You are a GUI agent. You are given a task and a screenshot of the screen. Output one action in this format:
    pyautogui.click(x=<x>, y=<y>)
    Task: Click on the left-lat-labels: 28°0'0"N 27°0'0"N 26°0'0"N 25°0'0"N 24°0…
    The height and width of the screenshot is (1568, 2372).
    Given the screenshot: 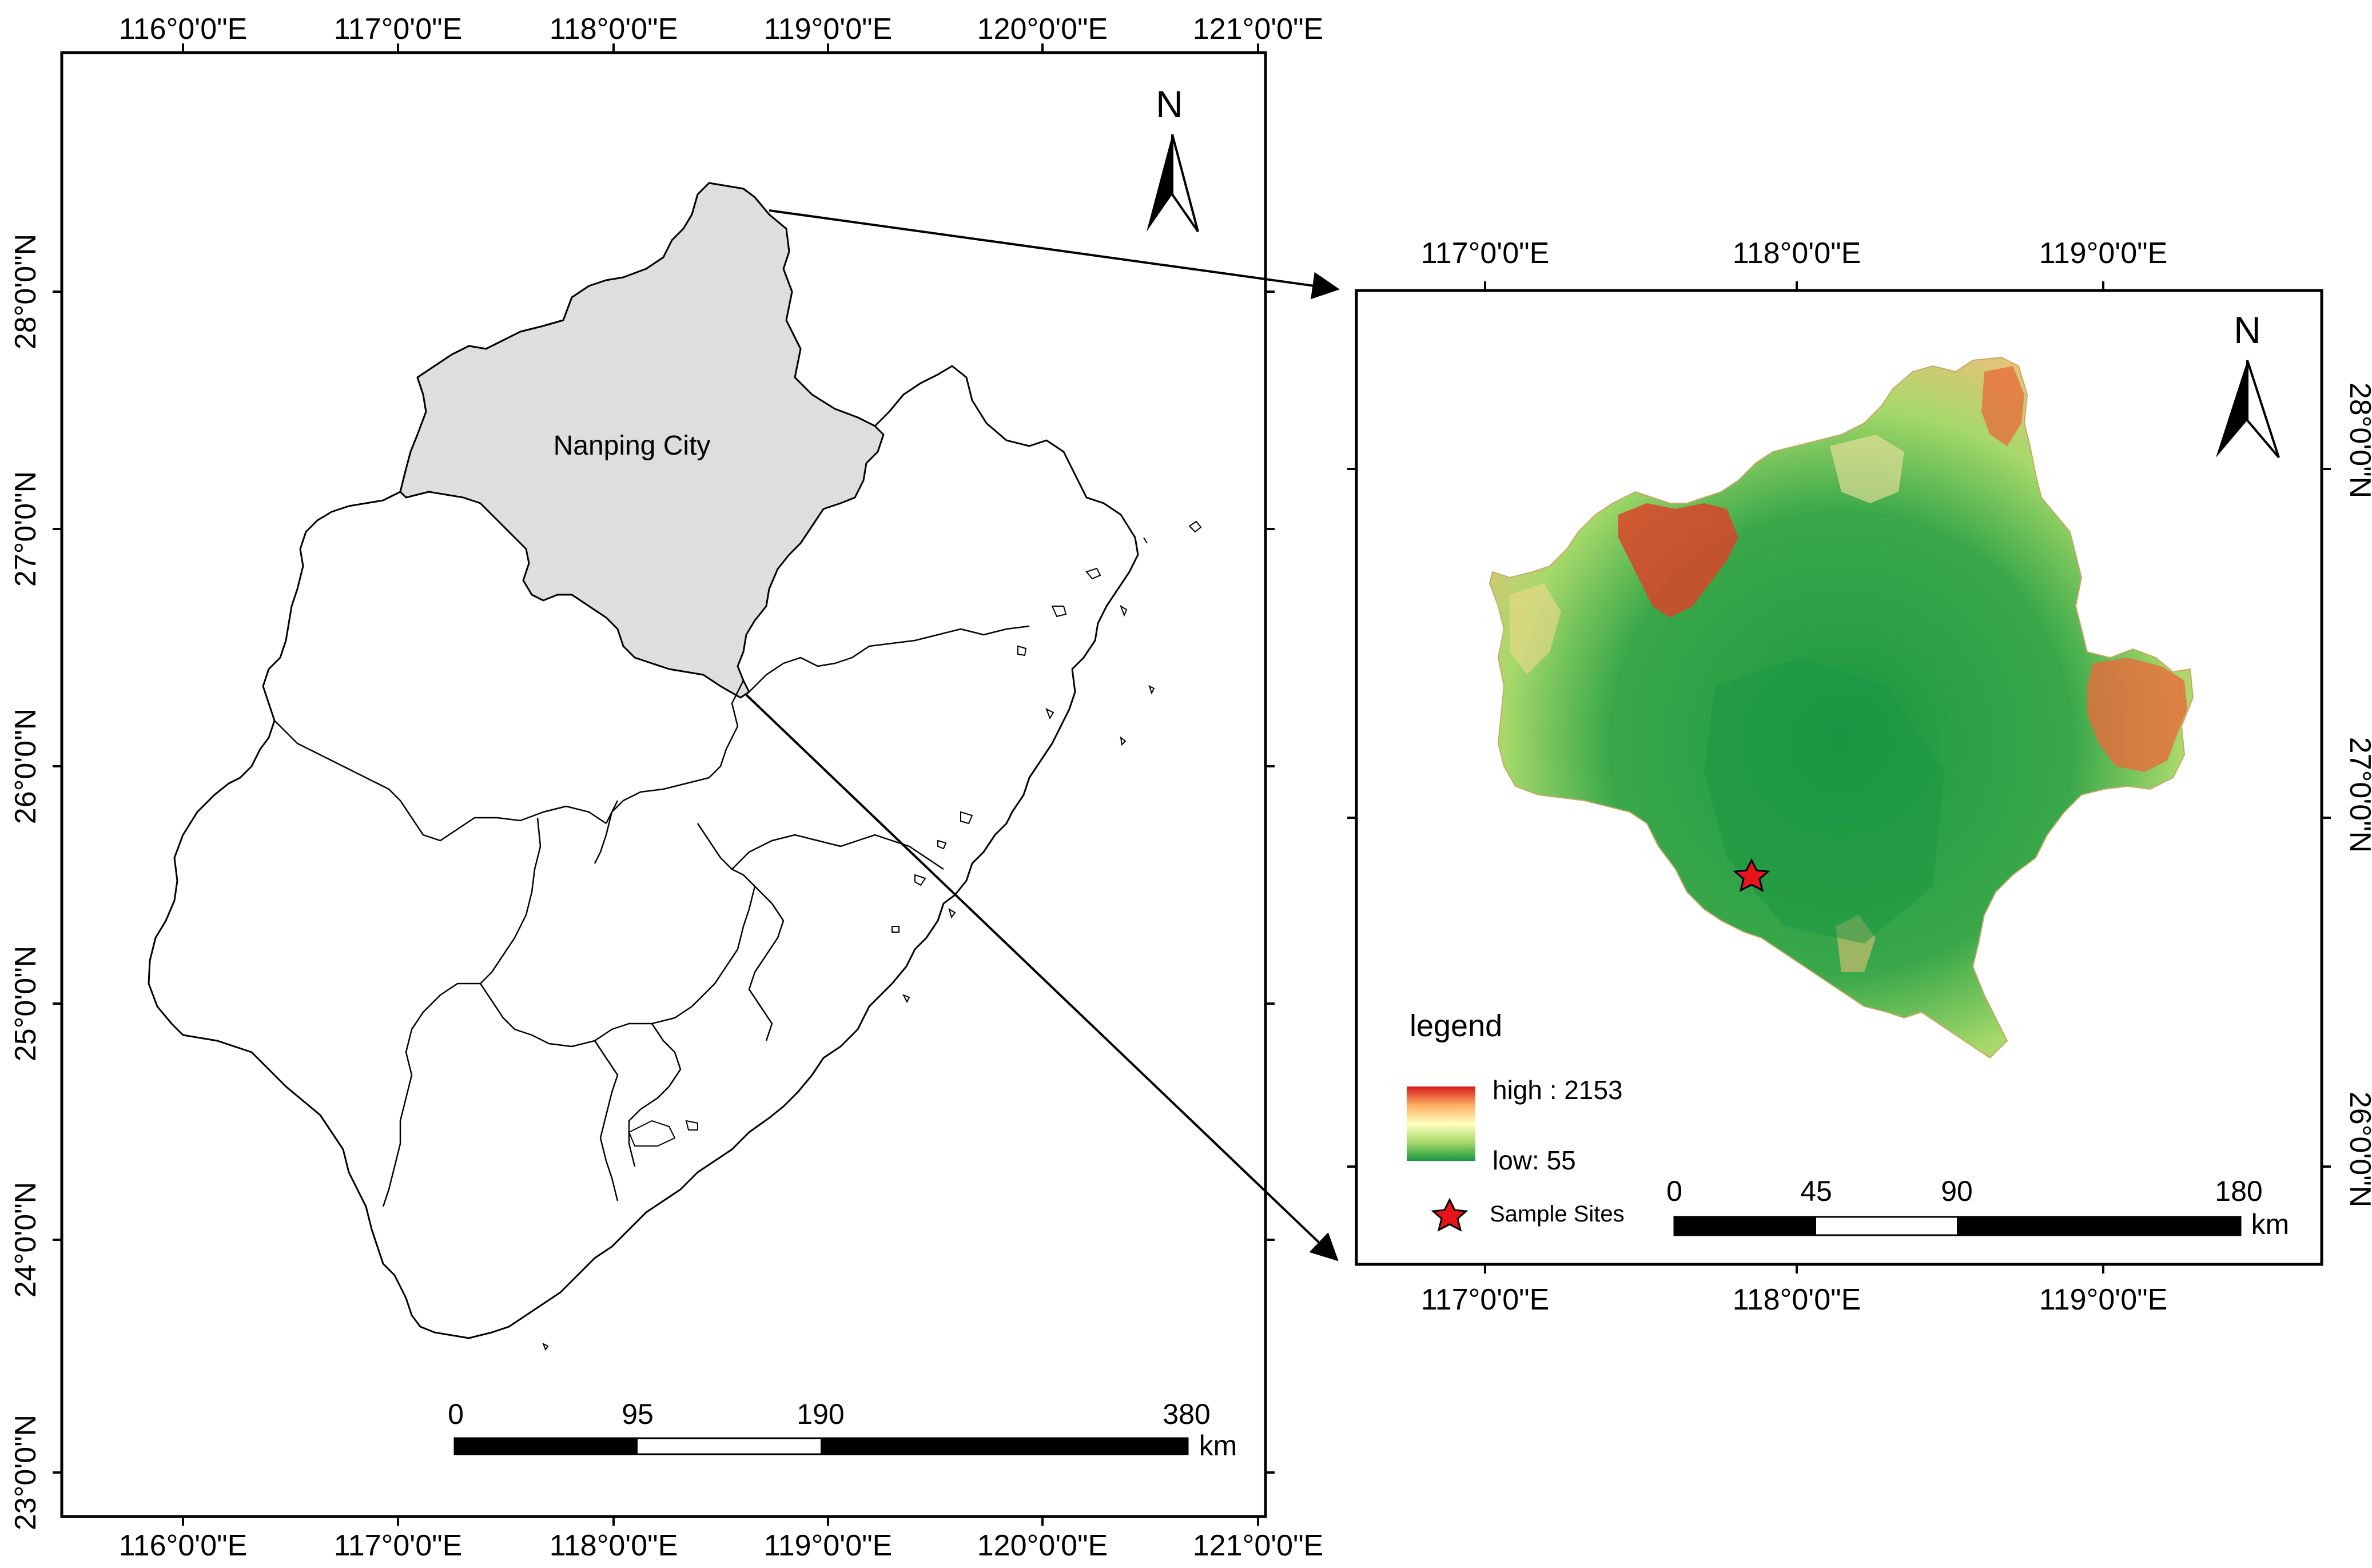 What is the action you would take?
    pyautogui.click(x=25, y=882)
    